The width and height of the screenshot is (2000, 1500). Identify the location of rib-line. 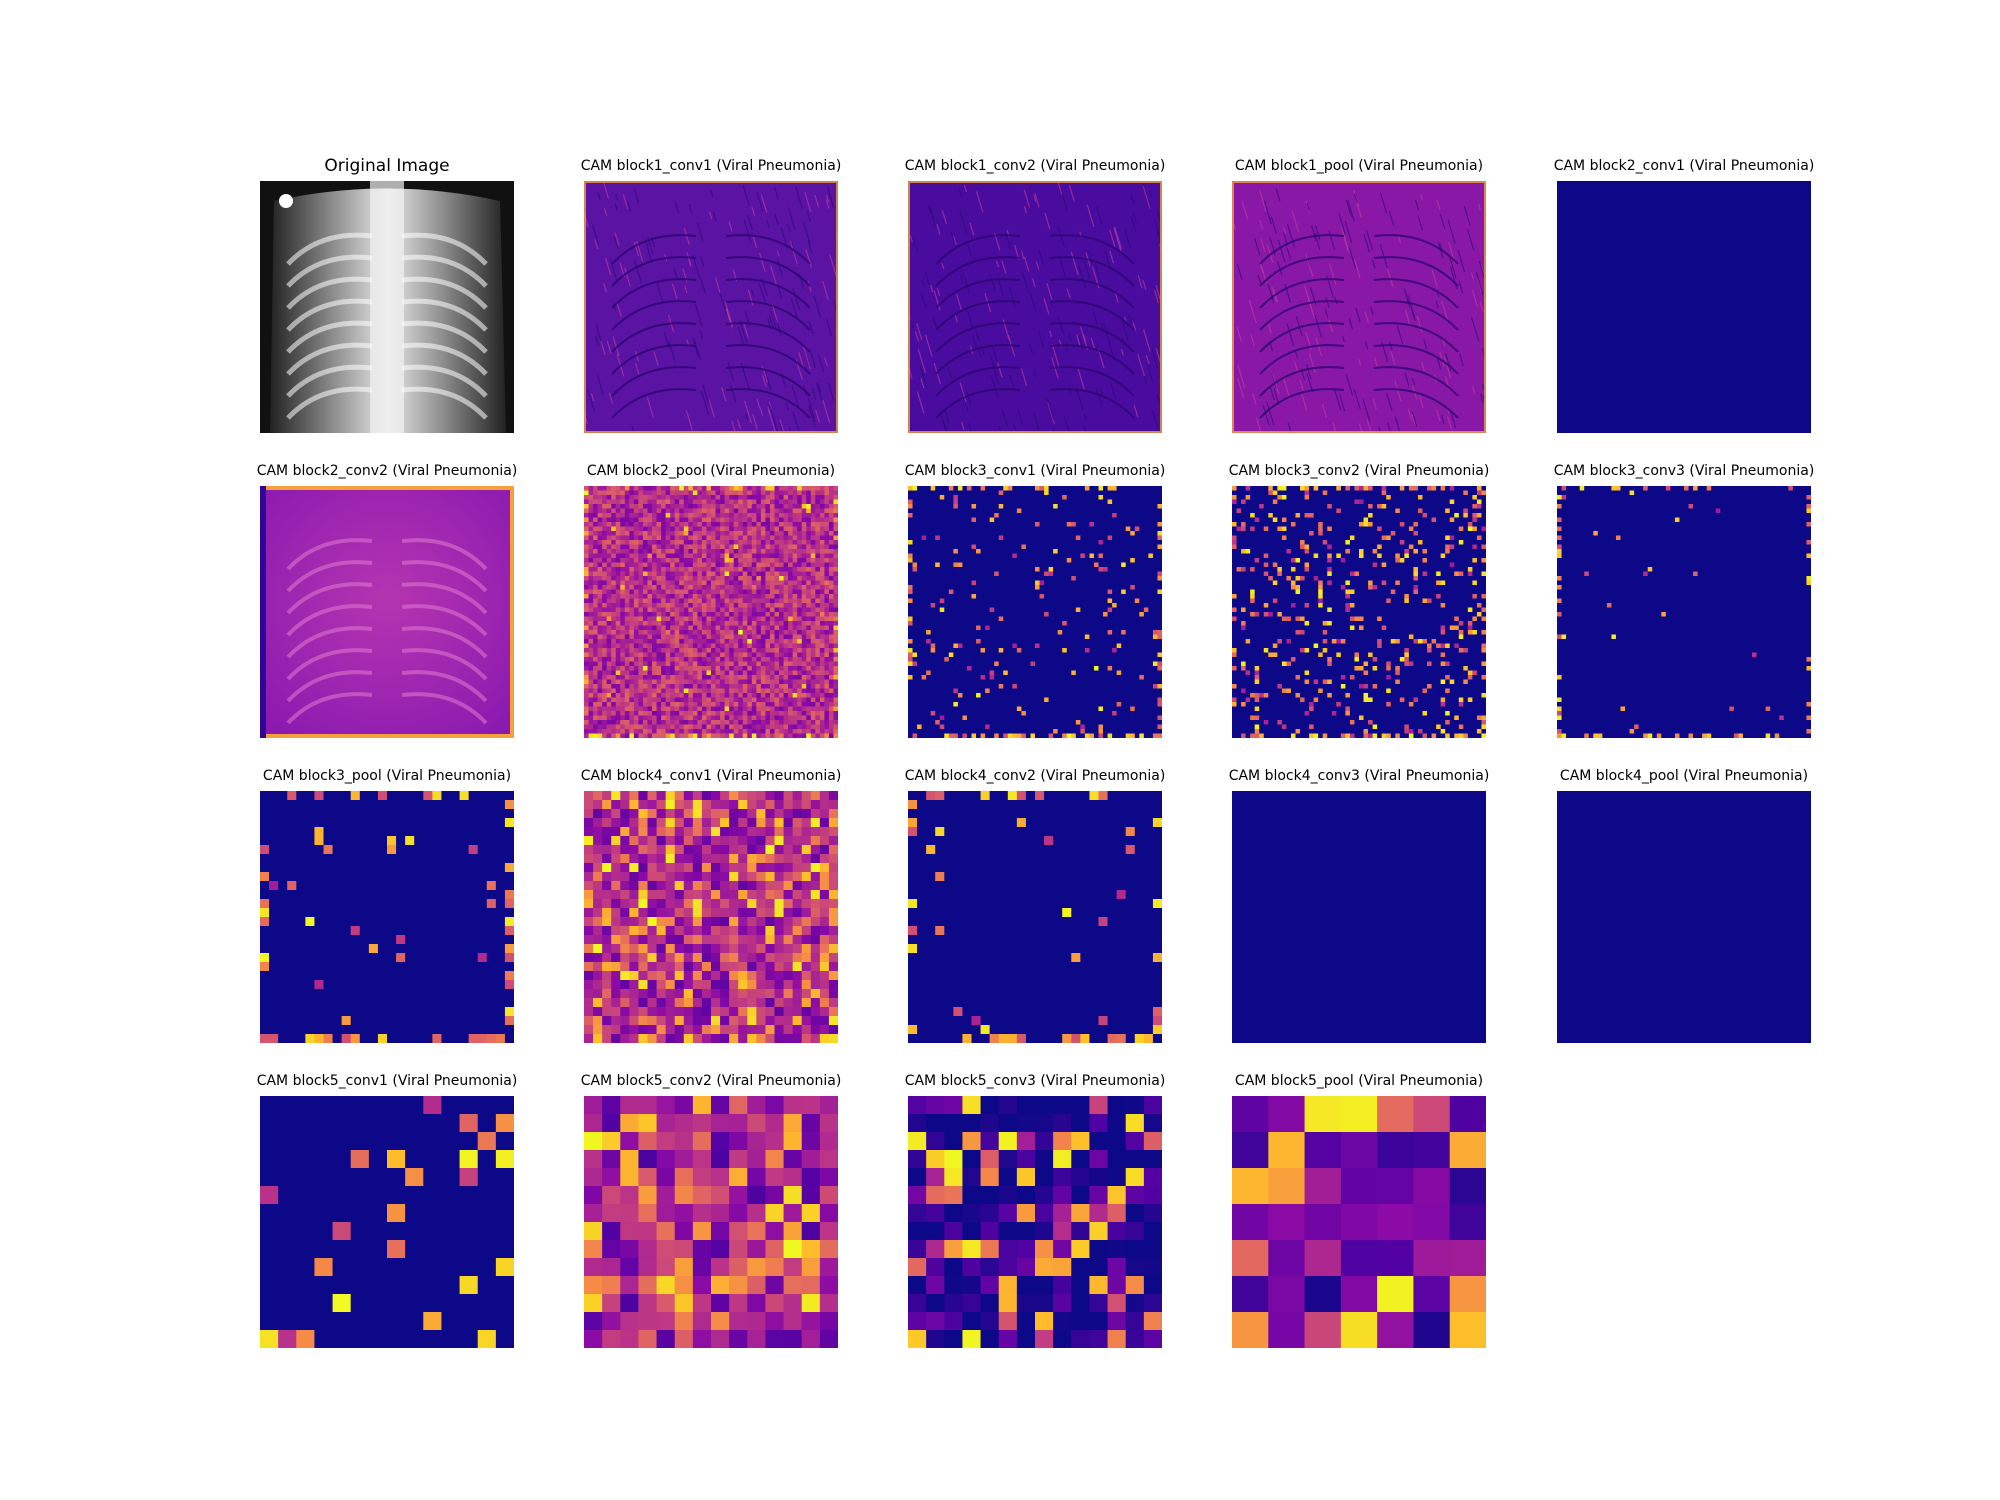
(978, 359).